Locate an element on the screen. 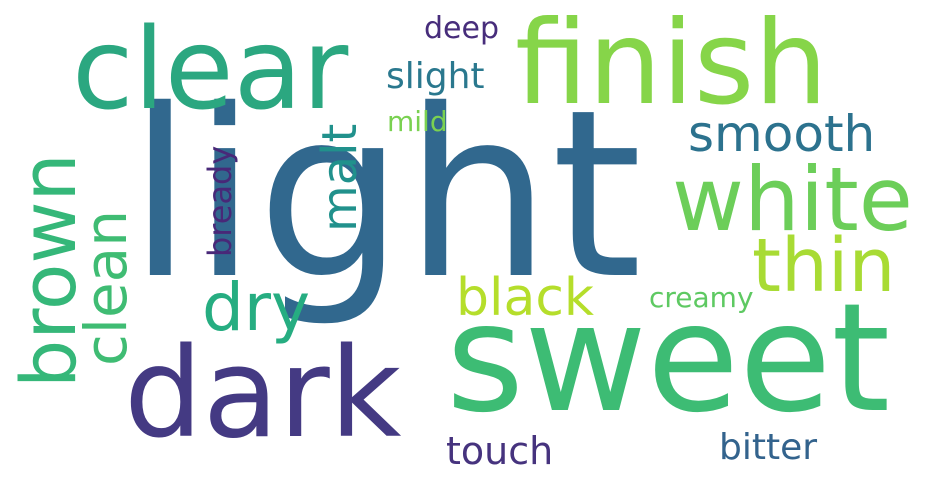  word-malt: malt is located at coordinates (340, 178).